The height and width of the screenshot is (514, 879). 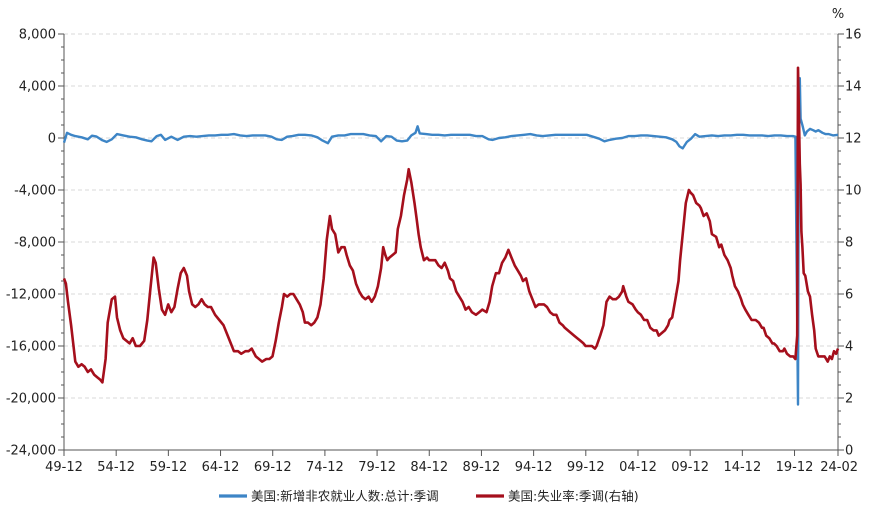 What do you see at coordinates (849, 451) in the screenshot?
I see `right-tick-label: 0` at bounding box center [849, 451].